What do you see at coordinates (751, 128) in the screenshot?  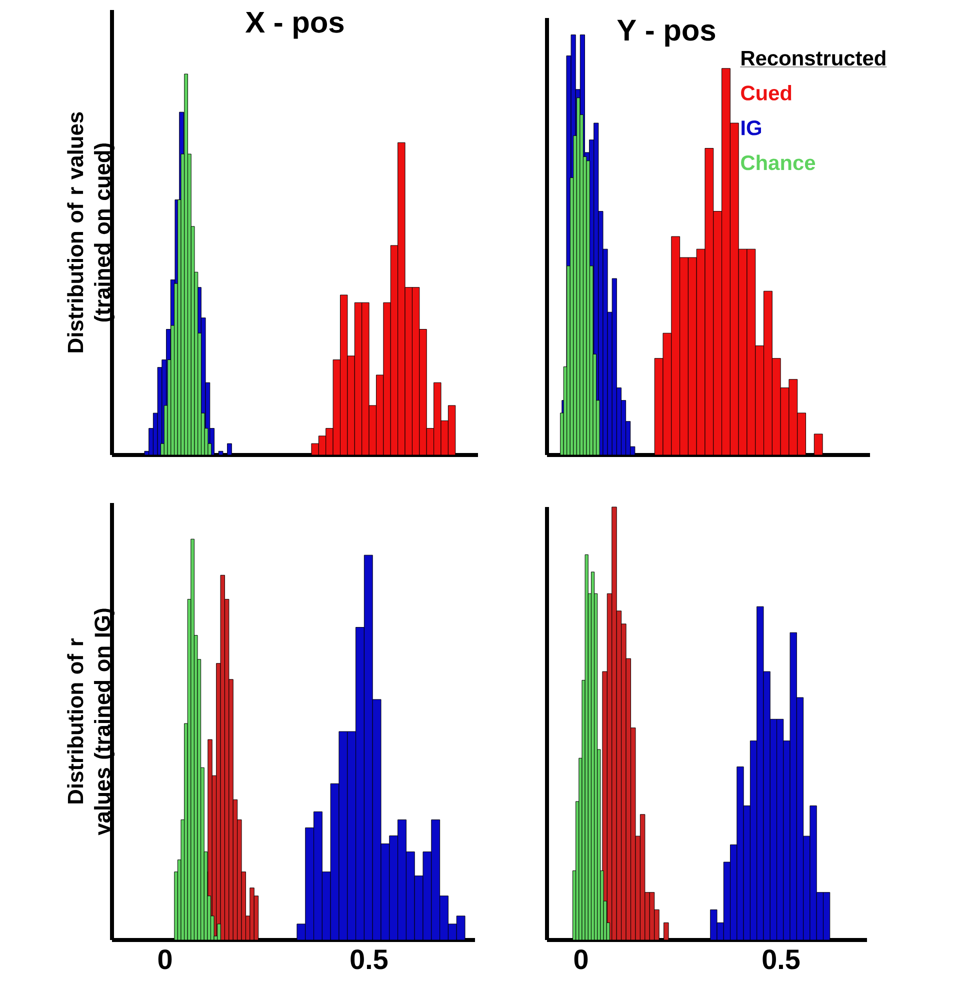 I see `text: IG` at bounding box center [751, 128].